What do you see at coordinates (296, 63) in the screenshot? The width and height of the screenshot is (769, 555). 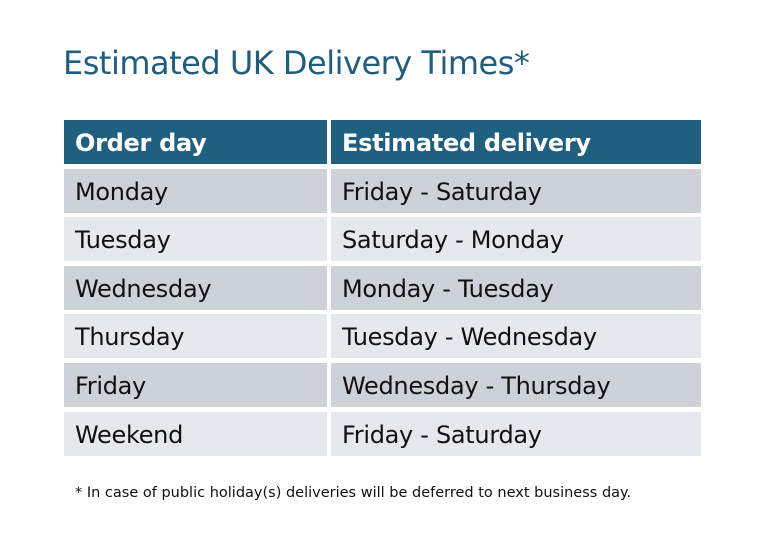 I see `page-title: Estimated UK Delivery Times*` at bounding box center [296, 63].